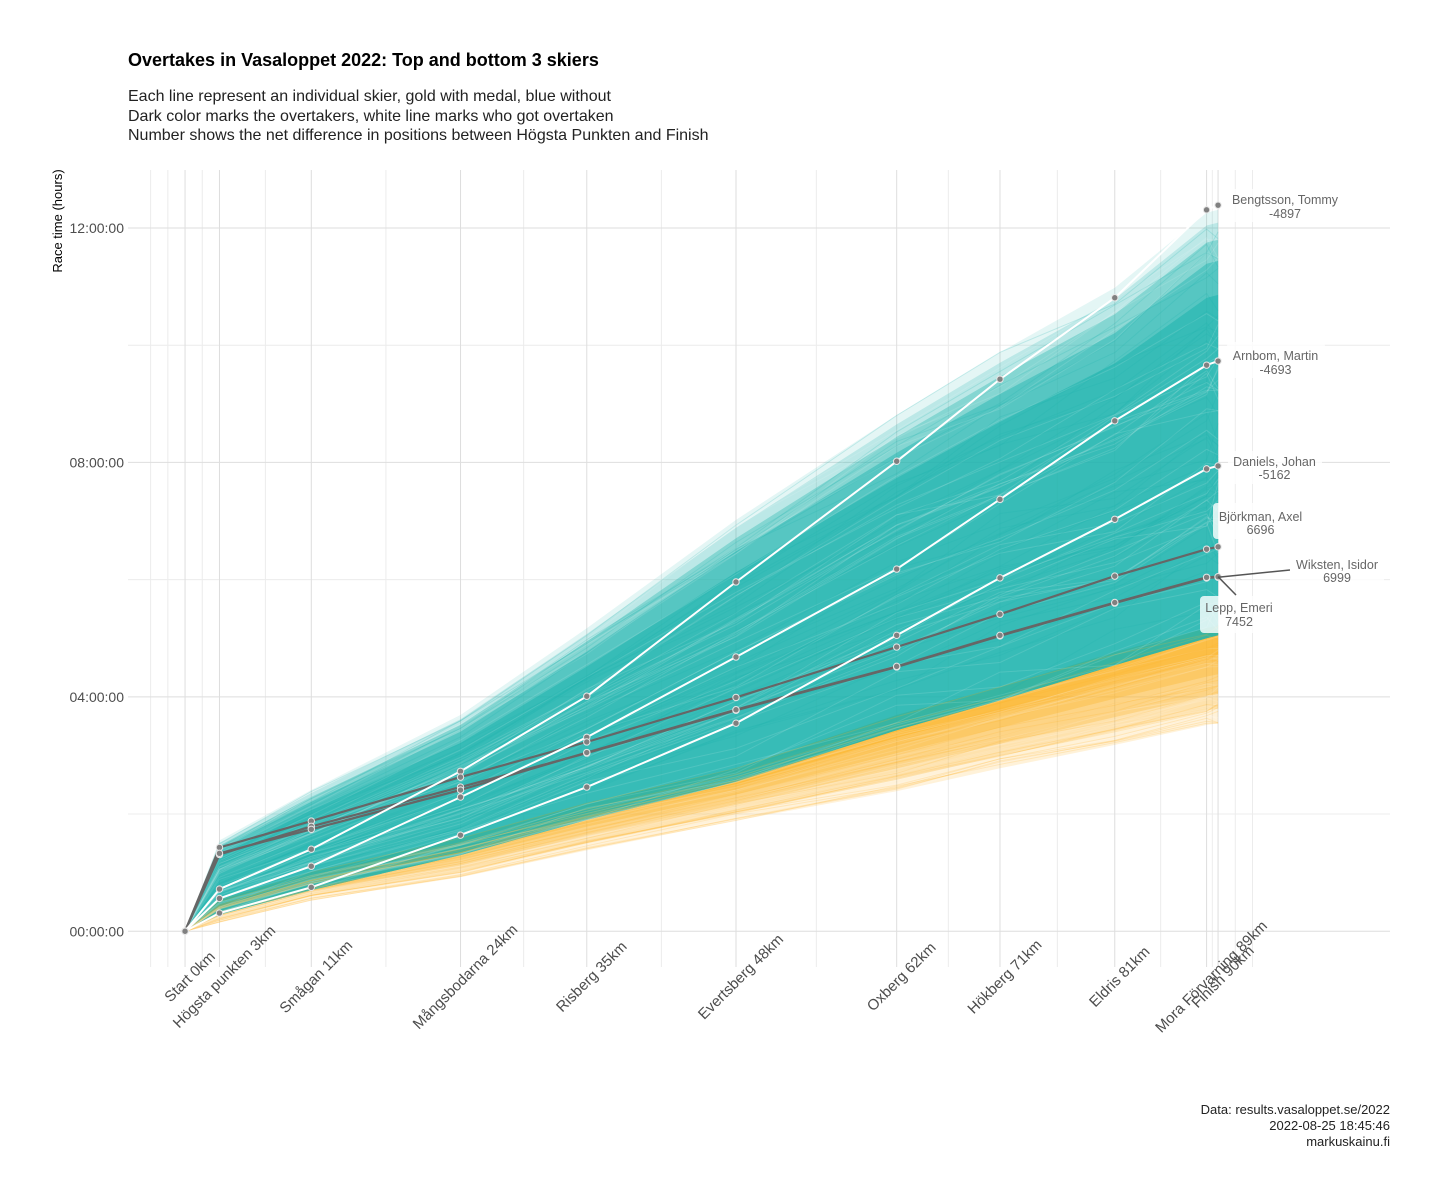  Describe the element at coordinates (1285, 214) in the screenshot. I see `skier-label-net-change: -4897` at that location.